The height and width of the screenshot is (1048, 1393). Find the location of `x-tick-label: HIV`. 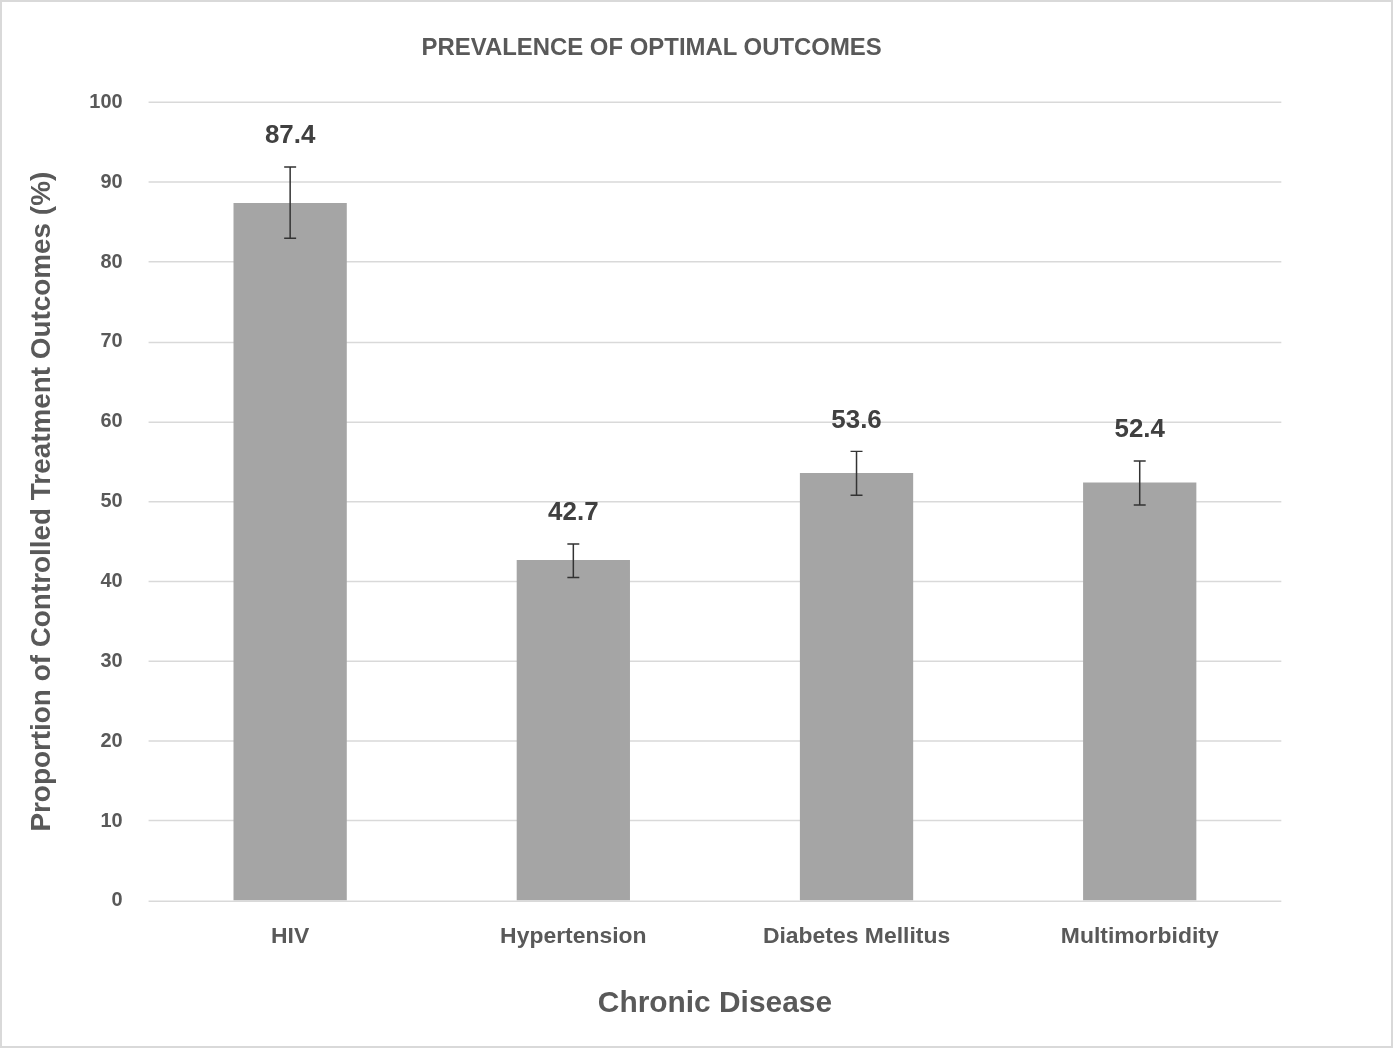

x-tick-label: HIV is located at coordinates (290, 934).